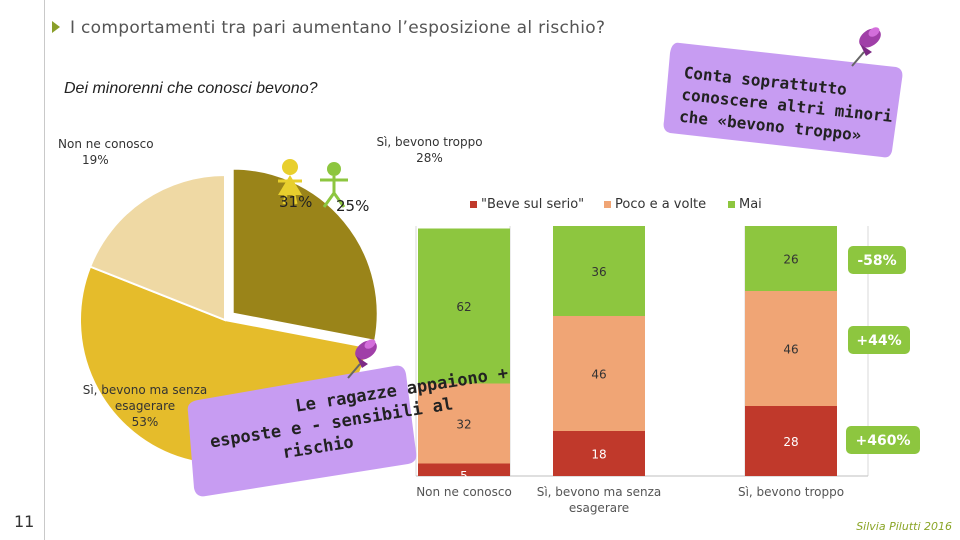  I want to click on author-credit: Silvia Pilutti 2016, so click(904, 526).